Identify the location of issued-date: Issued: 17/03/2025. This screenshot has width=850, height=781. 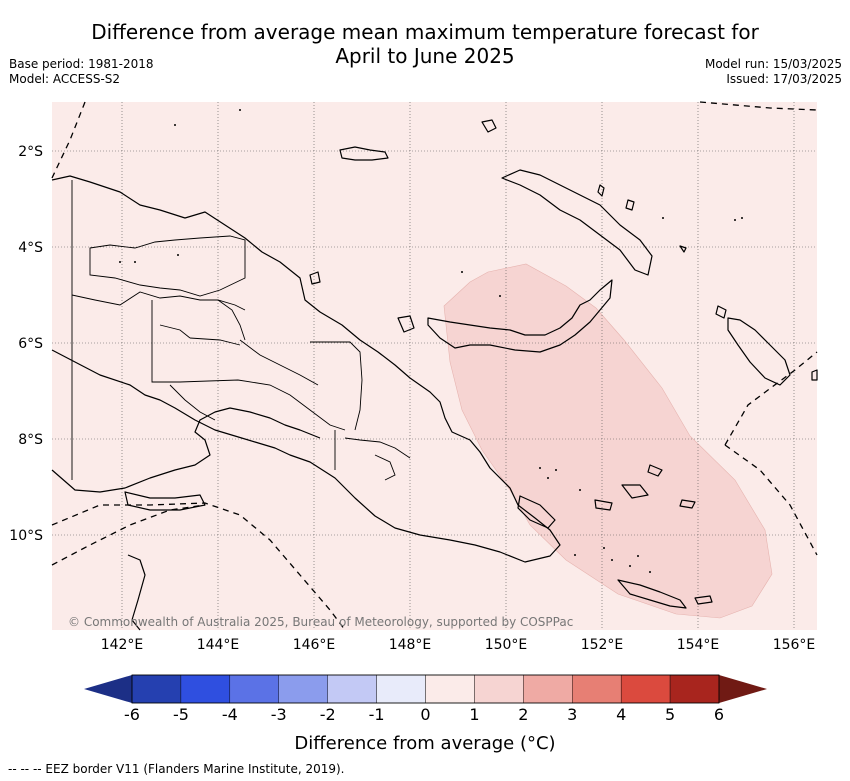
(784, 79).